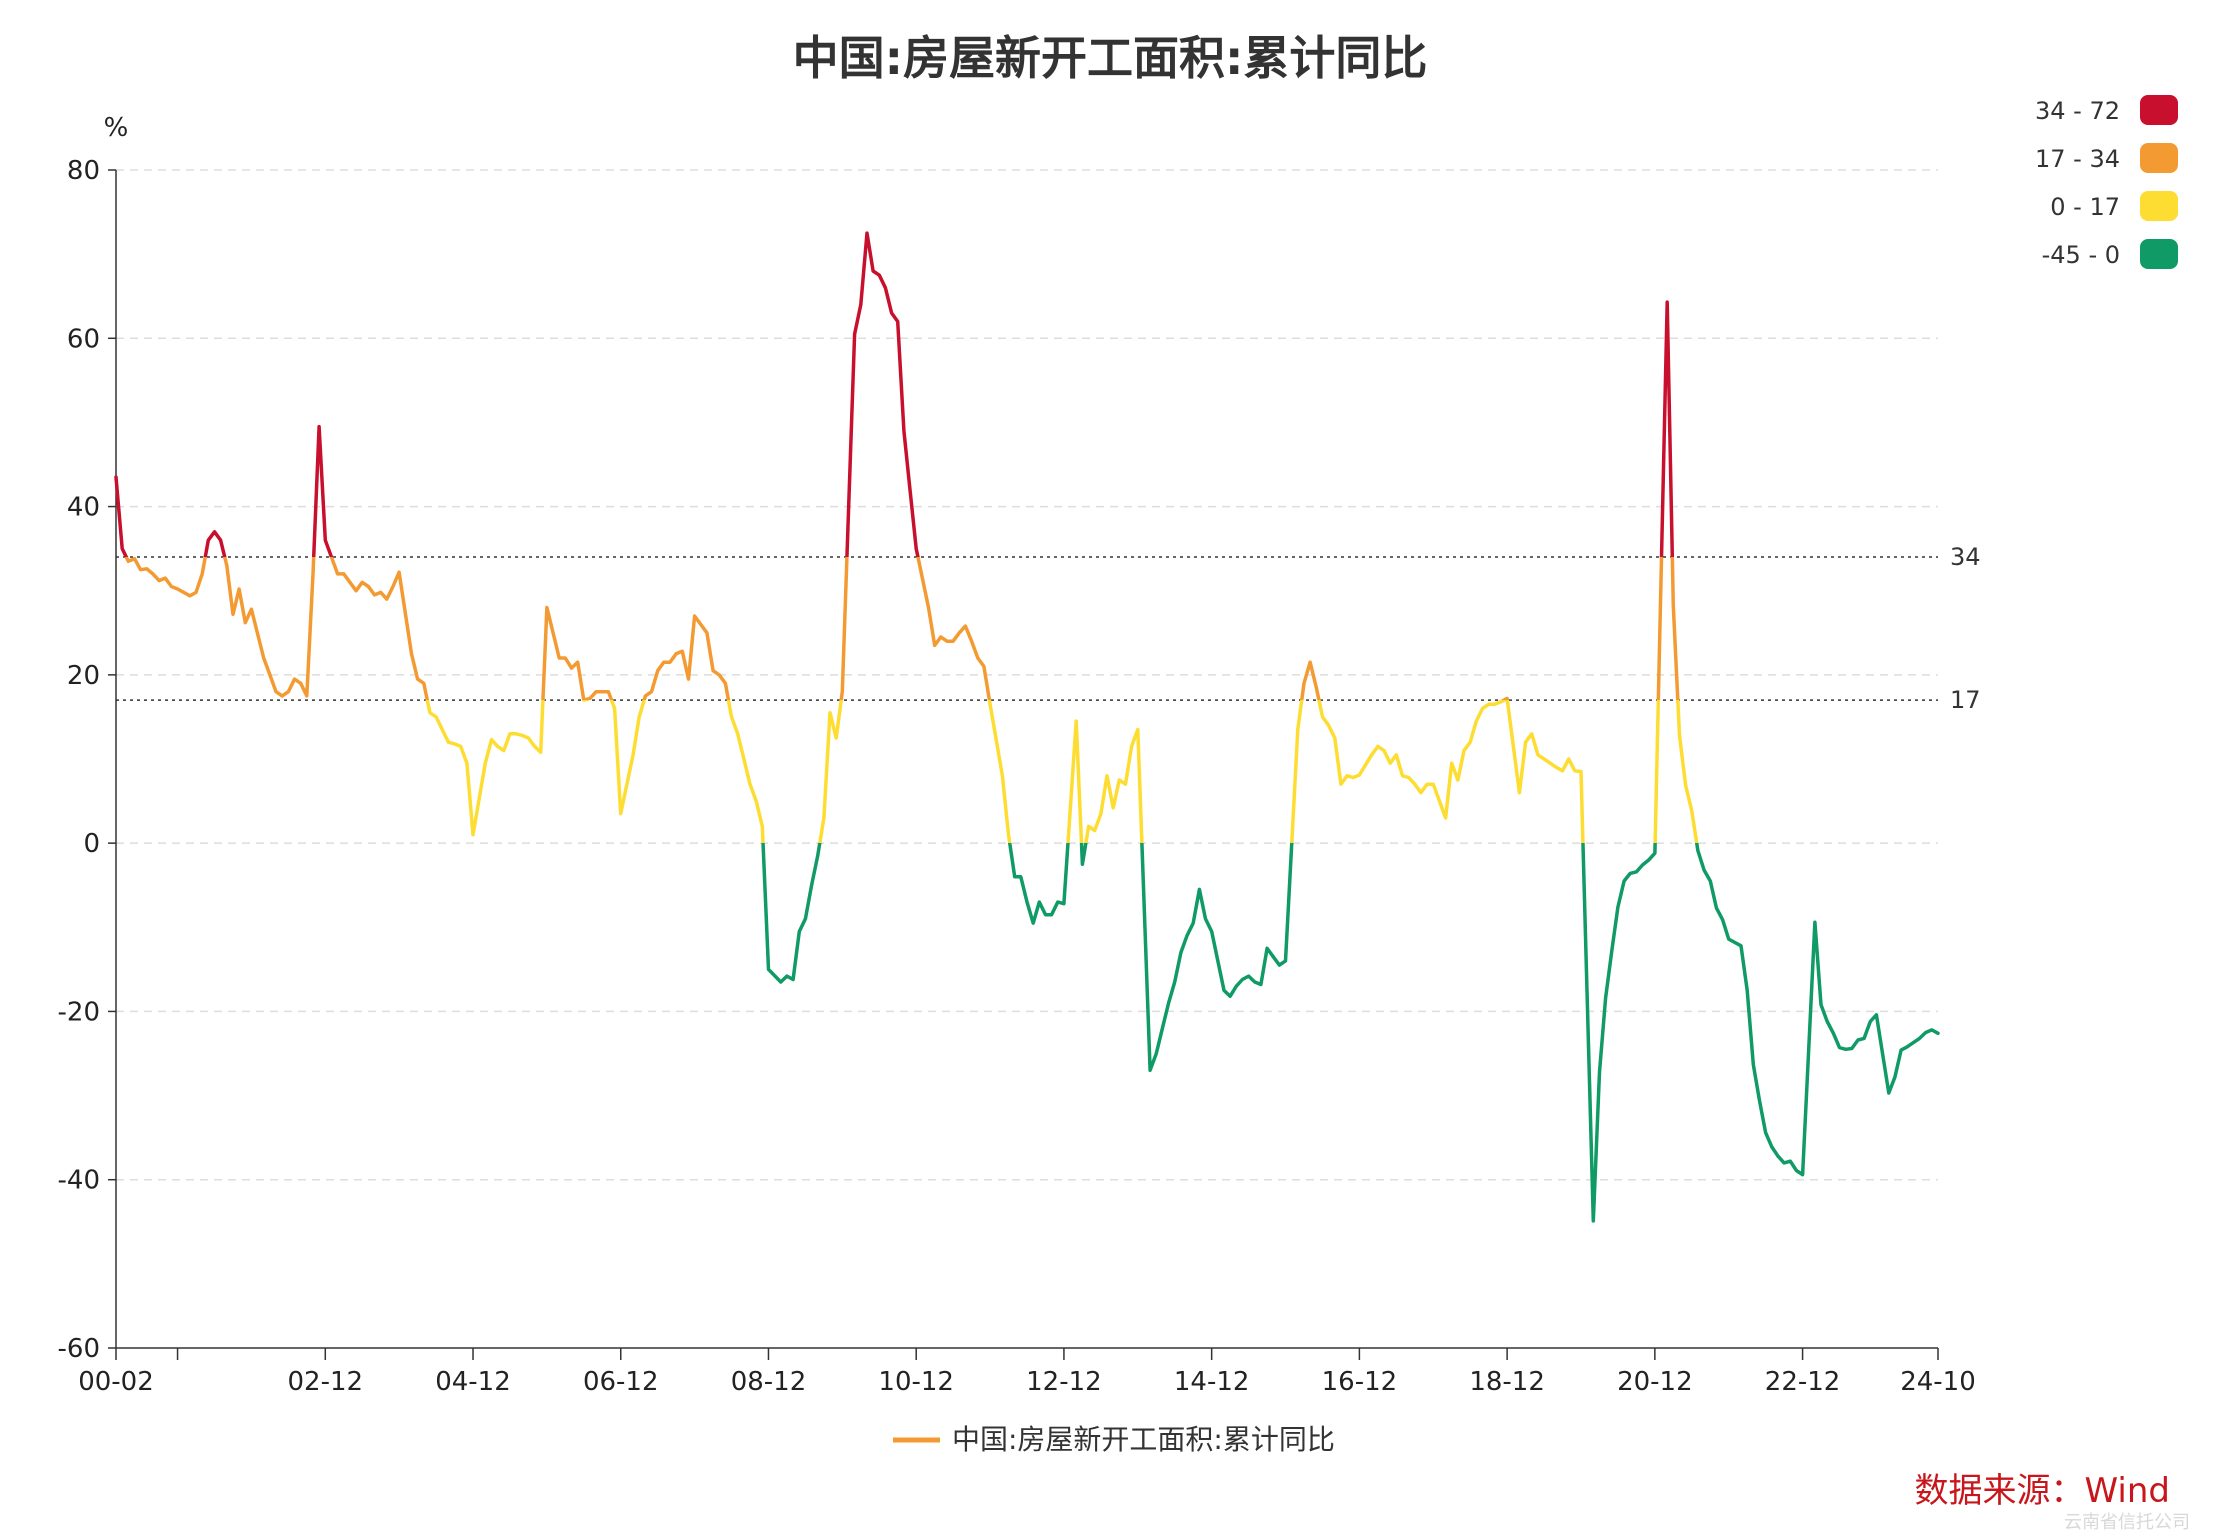 This screenshot has height=1530, width=2220. Describe the element at coordinates (116, 128) in the screenshot. I see `y-axis-unit: %` at that location.